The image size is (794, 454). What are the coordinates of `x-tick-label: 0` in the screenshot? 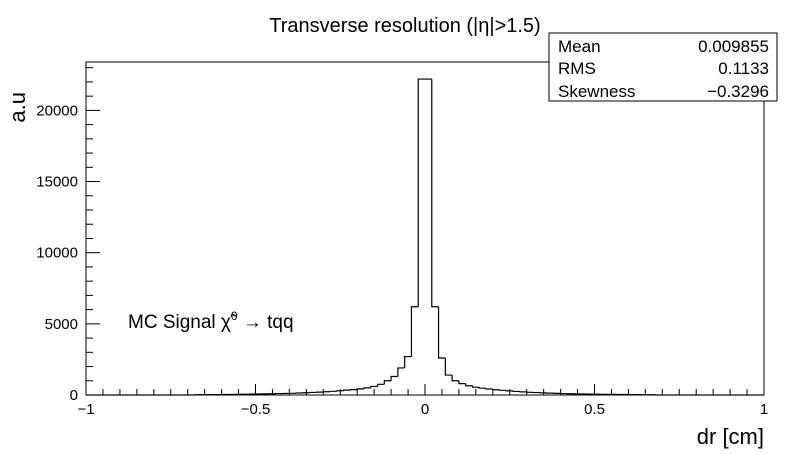 It's located at (425, 409).